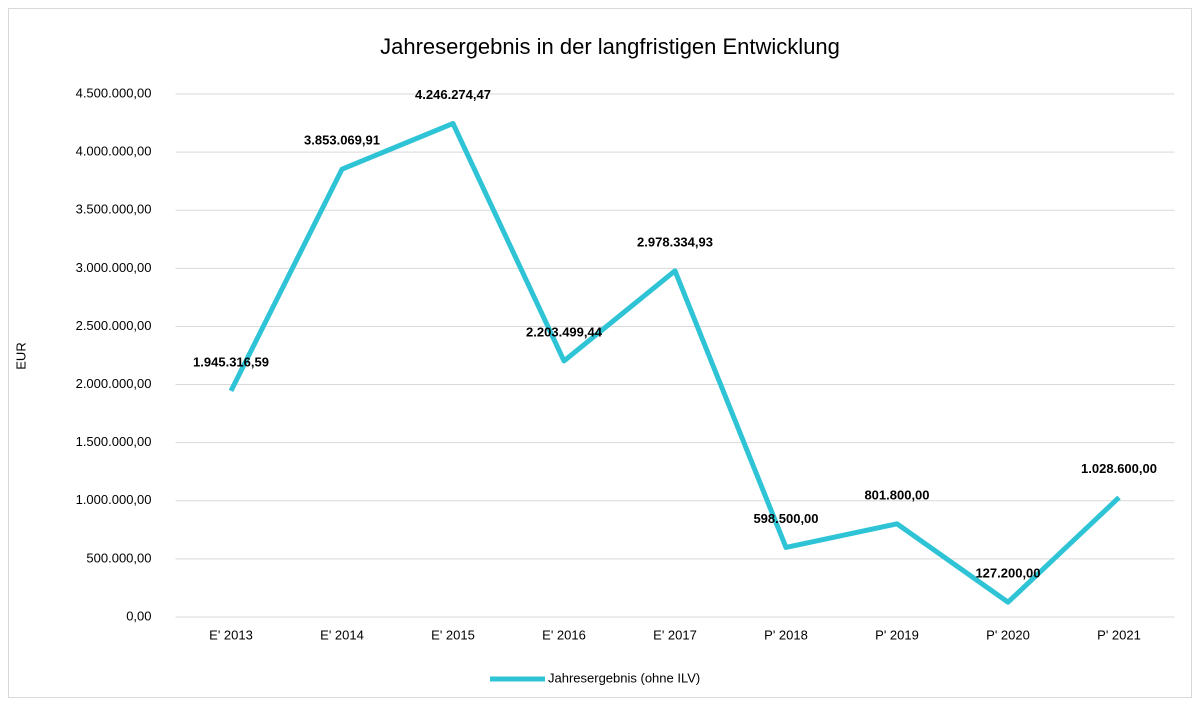 Image resolution: width=1200 pixels, height=704 pixels. Describe the element at coordinates (118, 557) in the screenshot. I see `y-tick-label: 500.000,00` at that location.